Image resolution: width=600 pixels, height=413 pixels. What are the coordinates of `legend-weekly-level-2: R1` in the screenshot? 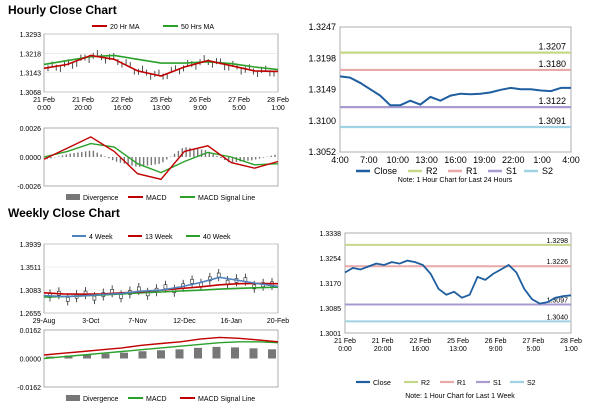 It's located at (461, 383).